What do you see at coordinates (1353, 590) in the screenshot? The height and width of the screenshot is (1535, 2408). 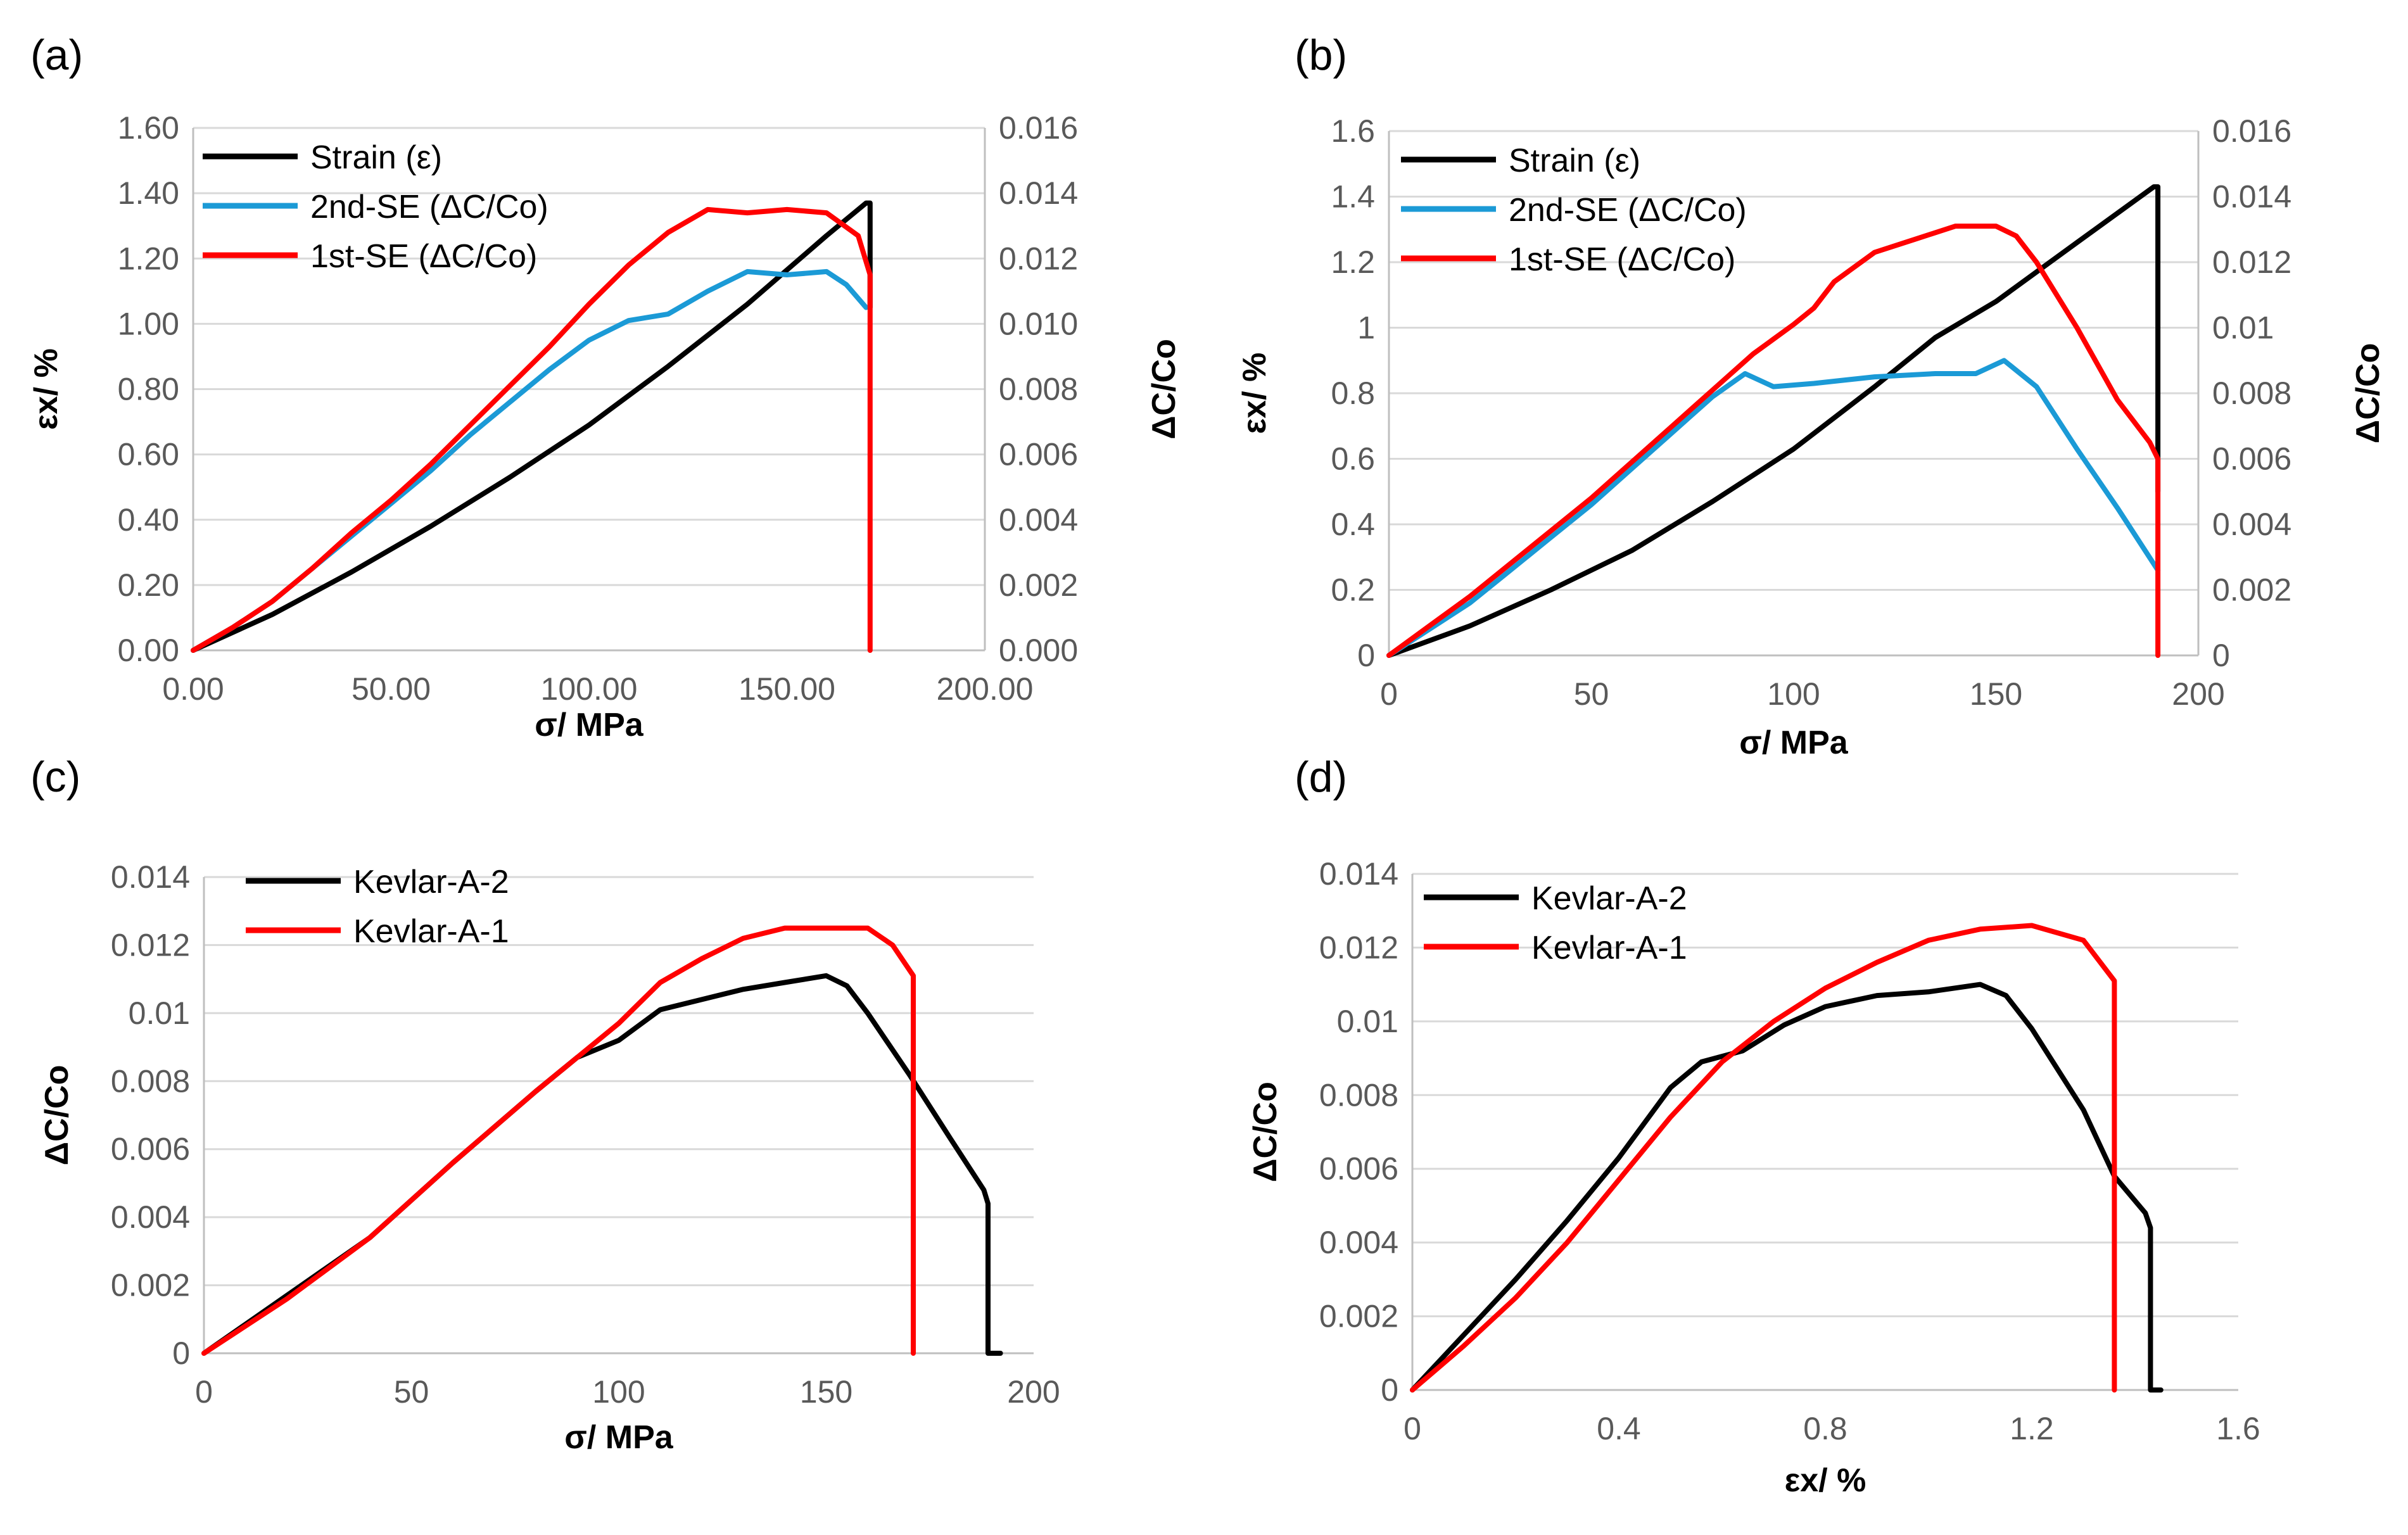 I see `y-left-tick-label: 0.2` at bounding box center [1353, 590].